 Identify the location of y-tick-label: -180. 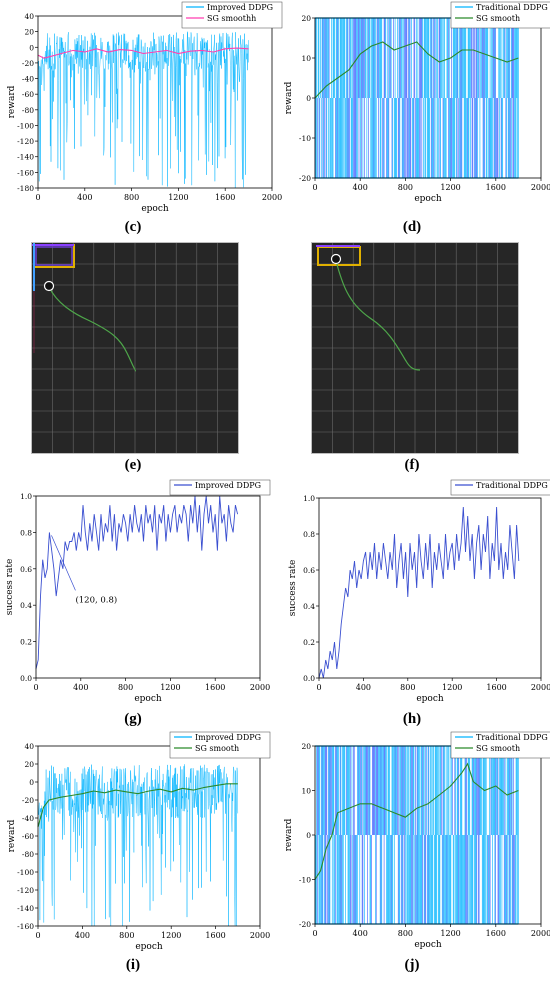
(25, 188).